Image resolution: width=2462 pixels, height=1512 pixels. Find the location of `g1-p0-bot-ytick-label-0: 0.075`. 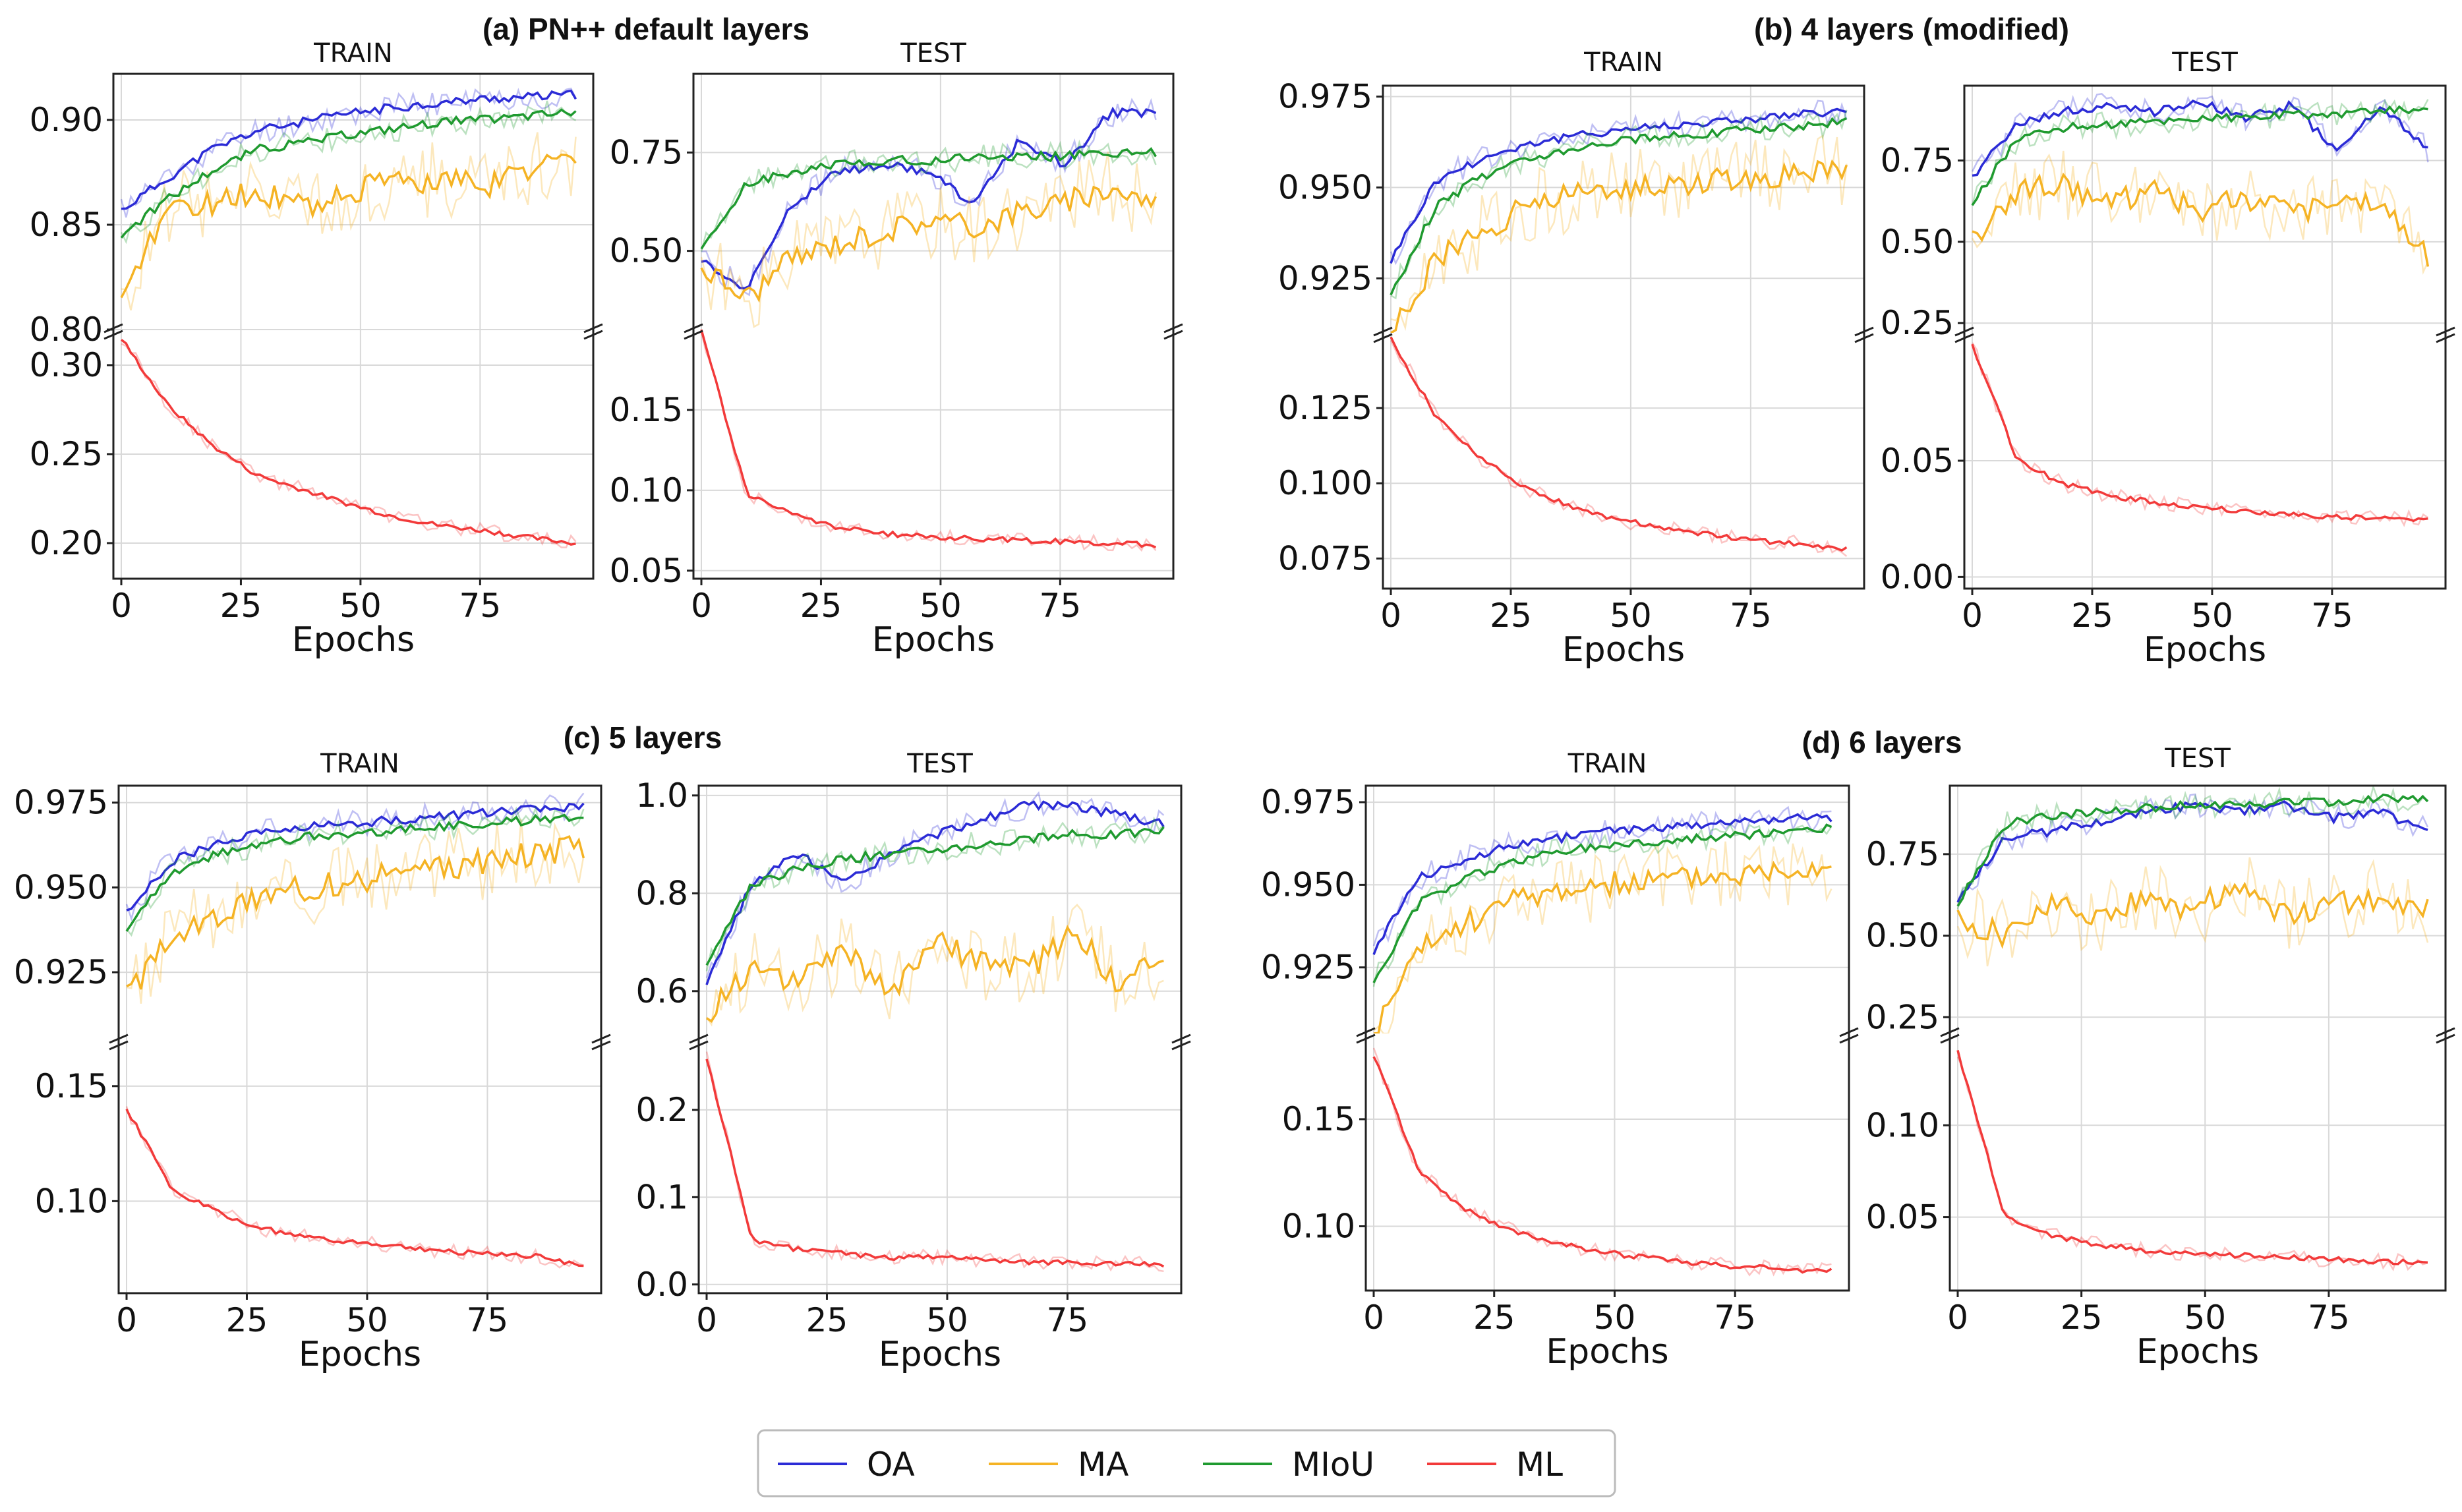

g1-p0-bot-ytick-label-0: 0.075 is located at coordinates (1325, 558).